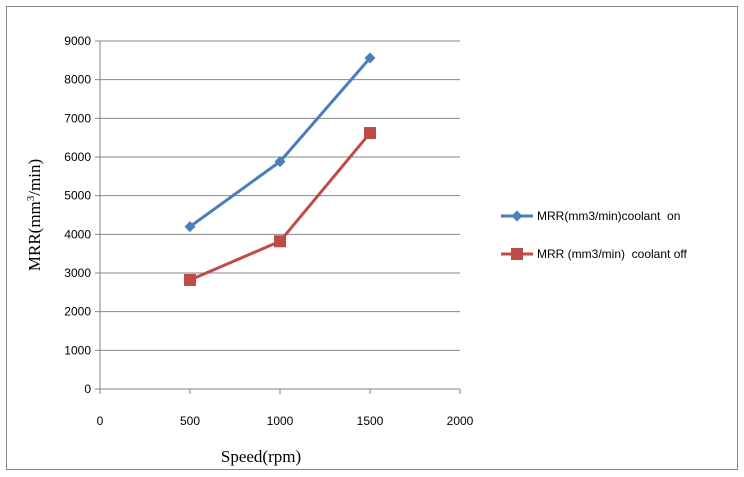 This screenshot has height=477, width=744. What do you see at coordinates (31, 198) in the screenshot?
I see `y-axis-title-sup: 3` at bounding box center [31, 198].